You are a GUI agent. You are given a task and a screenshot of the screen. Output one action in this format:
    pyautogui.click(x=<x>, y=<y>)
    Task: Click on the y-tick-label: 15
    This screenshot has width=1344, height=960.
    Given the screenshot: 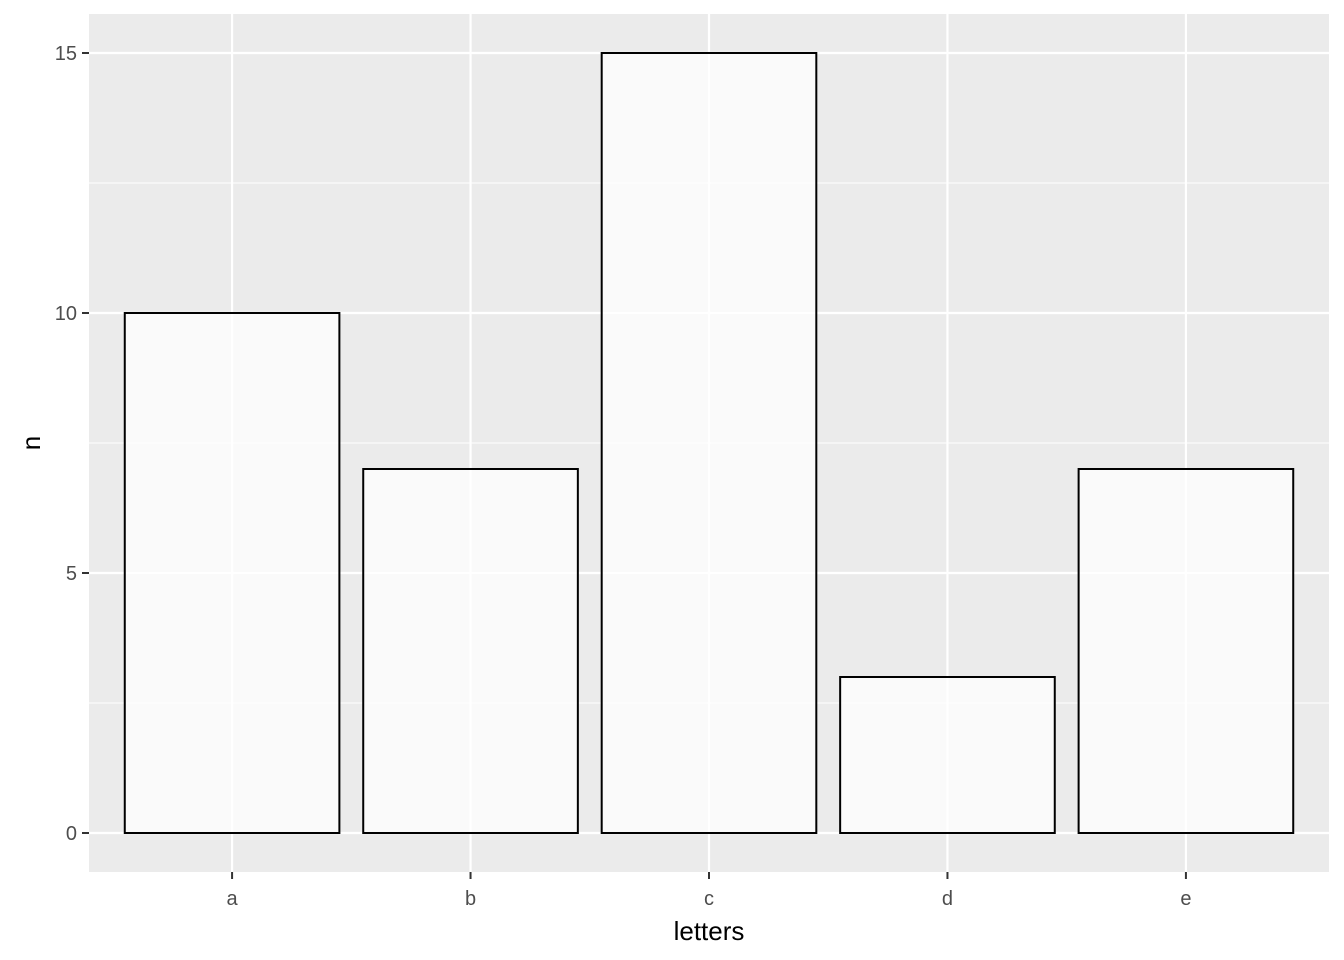 What is the action you would take?
    pyautogui.click(x=66, y=54)
    